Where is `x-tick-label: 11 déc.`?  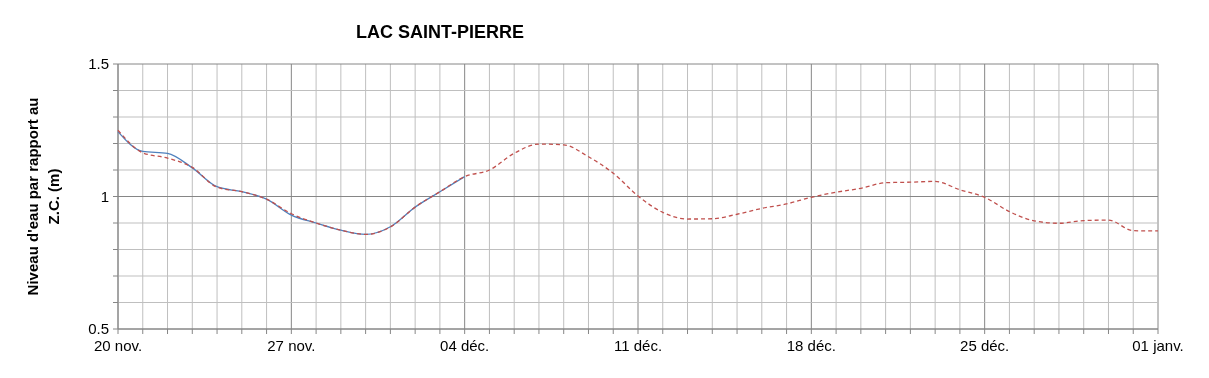
x-tick-label: 11 déc. is located at coordinates (638, 345).